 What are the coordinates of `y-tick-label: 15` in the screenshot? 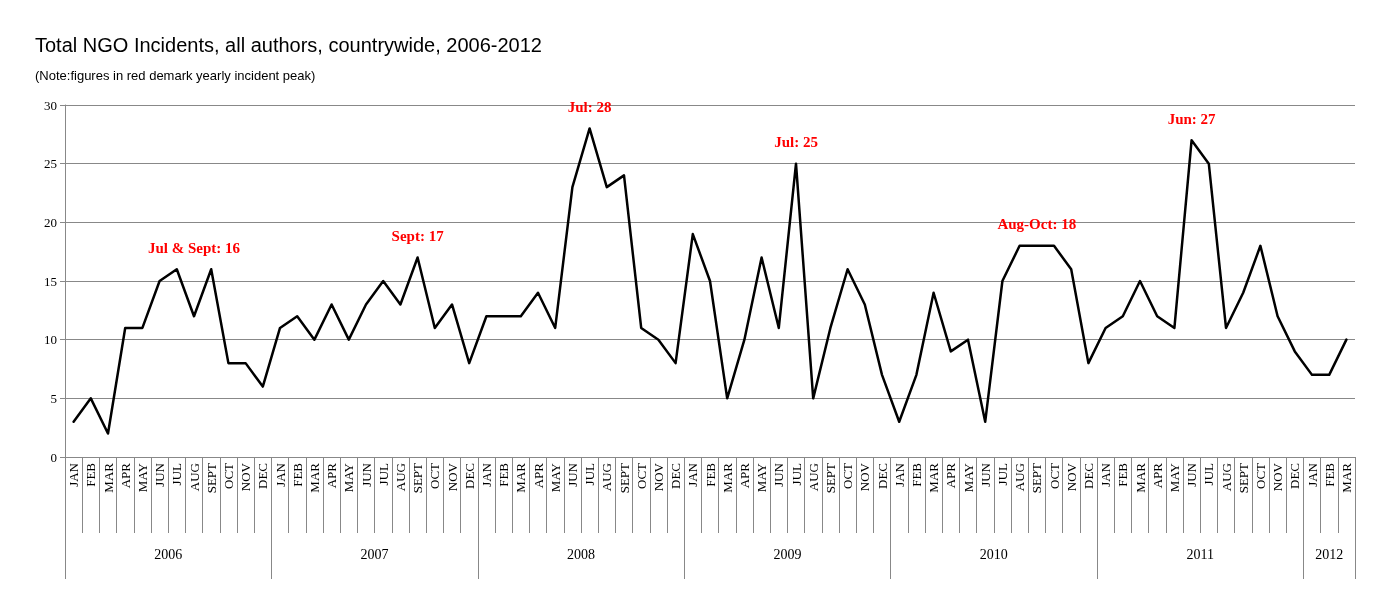 It's located at (50, 281).